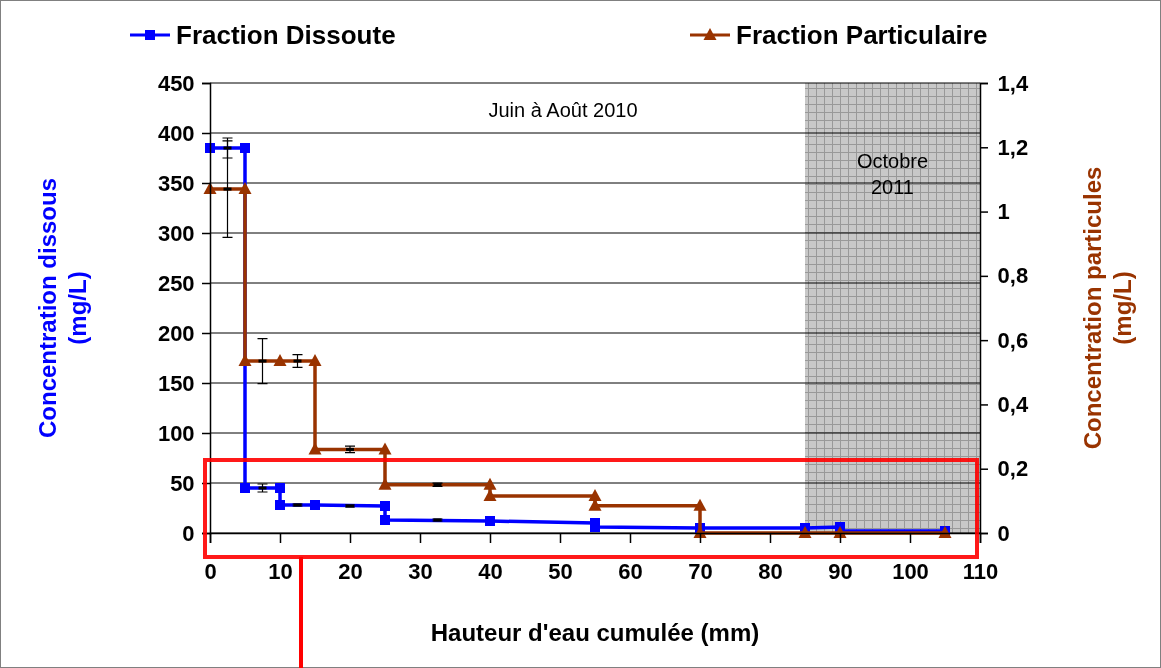 This screenshot has height=668, width=1161. What do you see at coordinates (700, 571) in the screenshot?
I see `x-tick-label: 70` at bounding box center [700, 571].